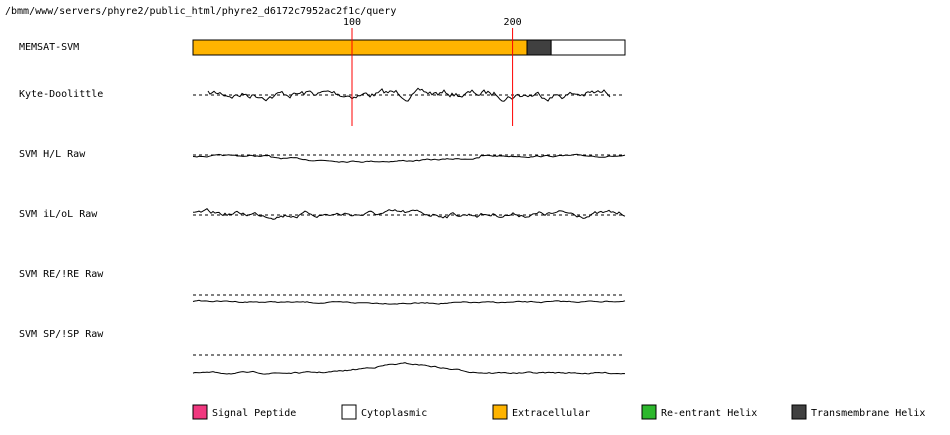 This screenshot has width=950, height=435. What do you see at coordinates (551, 413) in the screenshot?
I see `legend-label: Extracellular` at bounding box center [551, 413].